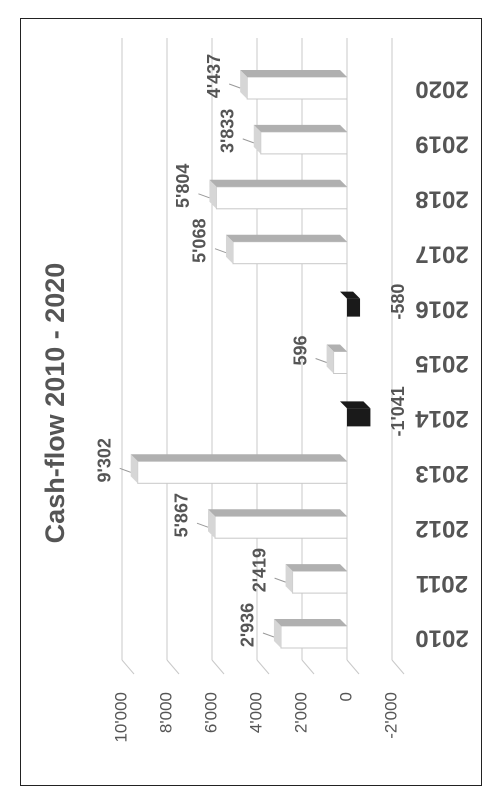  Describe the element at coordinates (441, 363) in the screenshot. I see `x-tick-label: 2015` at that location.